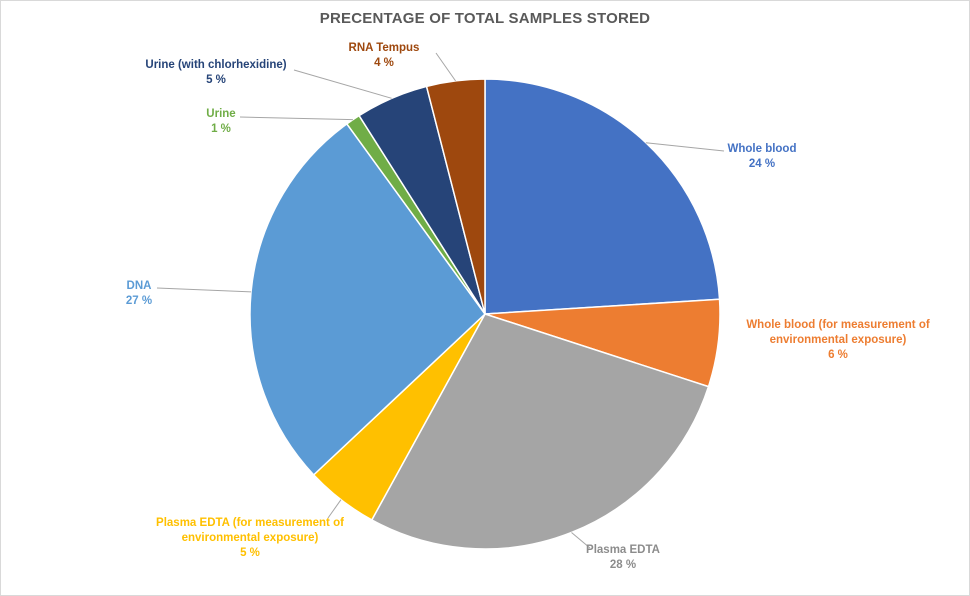 The width and height of the screenshot is (970, 596). I want to click on slice-label: RNA Tempus 4 %, so click(384, 55).